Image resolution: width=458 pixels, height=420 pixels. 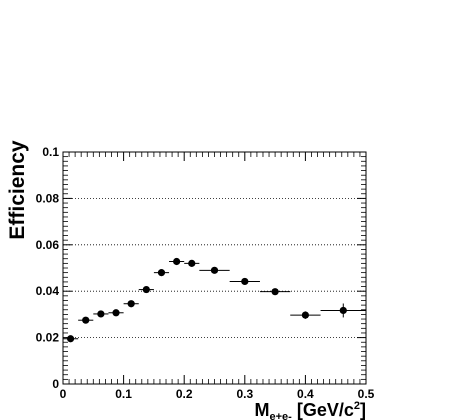 I want to click on x-axis-label-unit: [GeV/c, so click(x=323, y=410).